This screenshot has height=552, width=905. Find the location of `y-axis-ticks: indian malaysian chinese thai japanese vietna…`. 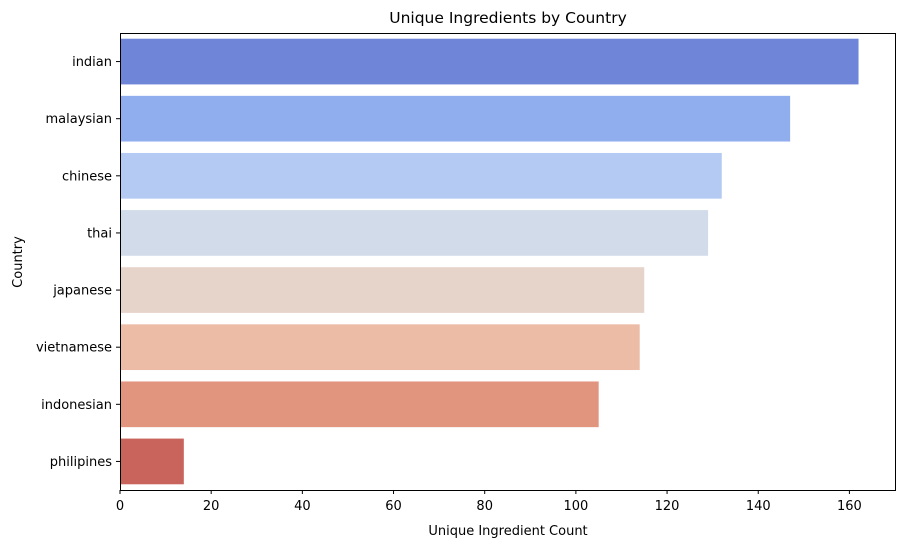

y-axis-ticks: indian malaysian chinese thai japanese vietna… is located at coordinates (78, 262).